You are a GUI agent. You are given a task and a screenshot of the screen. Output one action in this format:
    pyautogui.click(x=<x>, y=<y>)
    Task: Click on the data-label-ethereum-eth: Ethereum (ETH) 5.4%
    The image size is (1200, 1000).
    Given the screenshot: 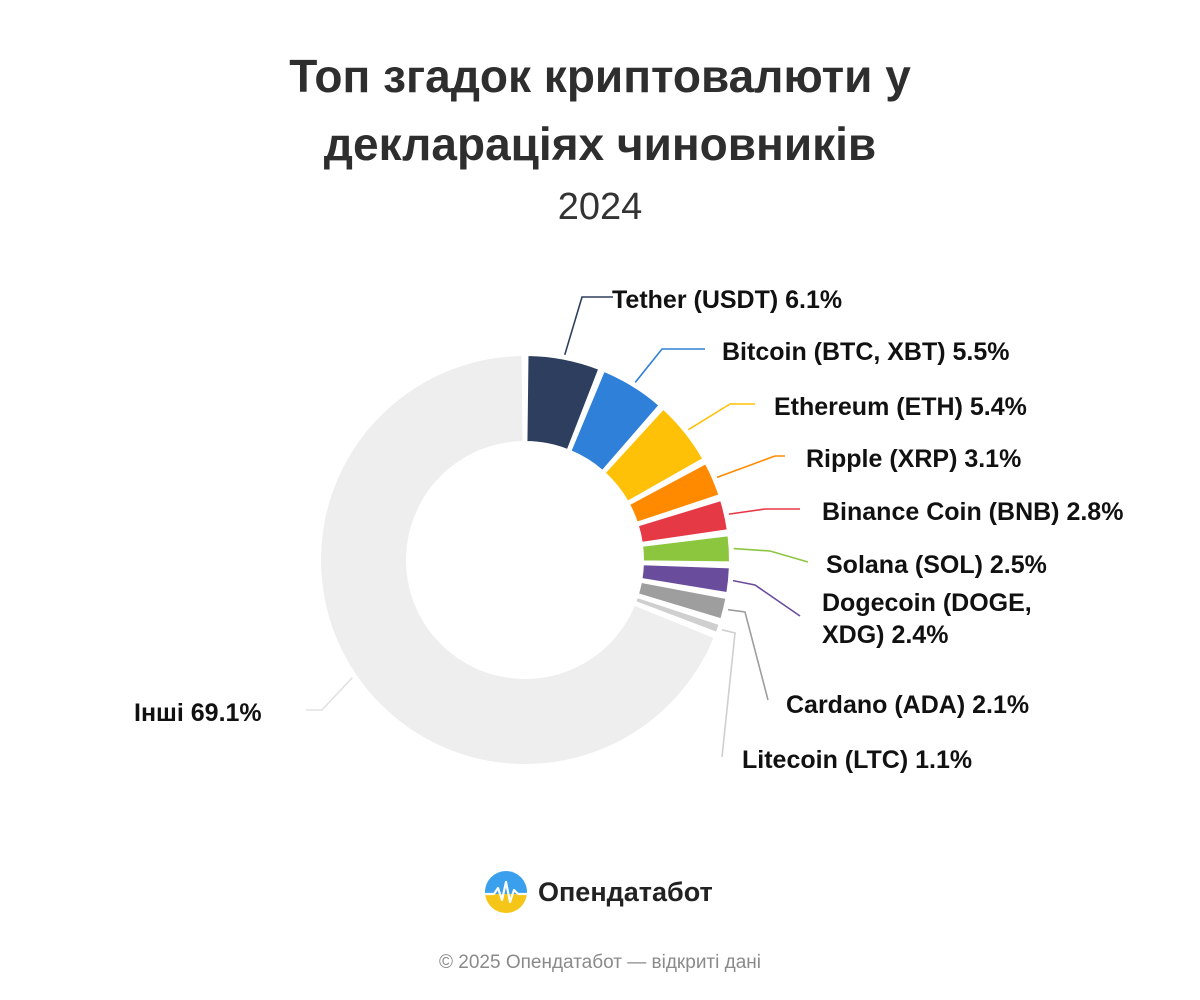 What is the action you would take?
    pyautogui.click(x=900, y=407)
    